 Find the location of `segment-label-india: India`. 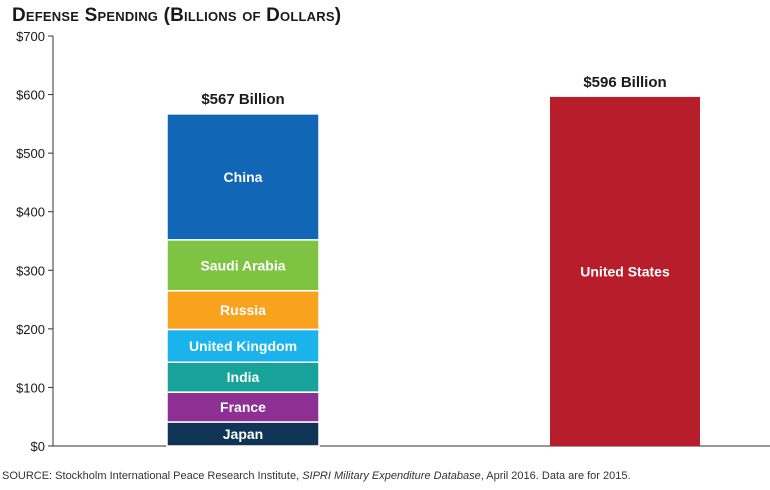

segment-label-india: India is located at coordinates (243, 377).